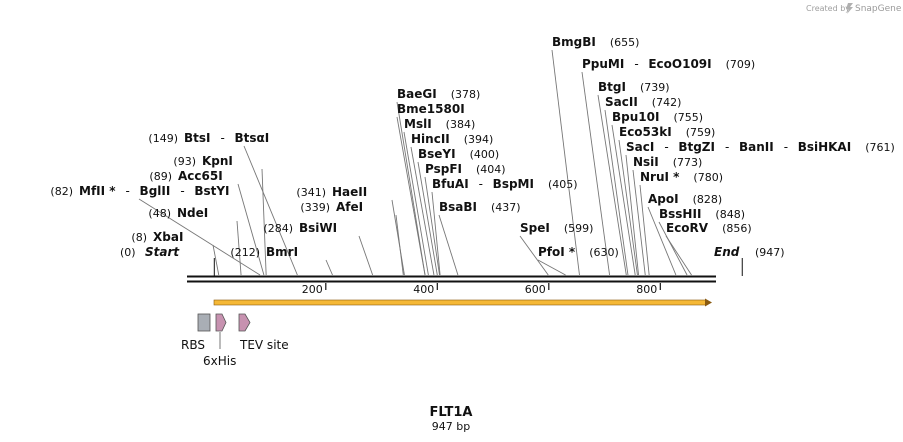  Describe the element at coordinates (418, 124) in the screenshot. I see `enzyme-msli: MslI` at that location.